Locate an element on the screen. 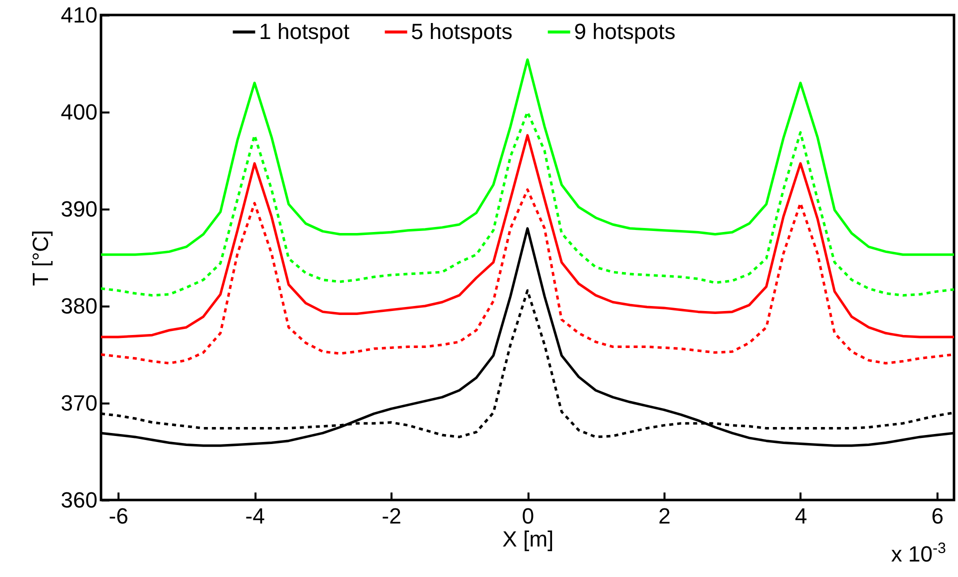 The image size is (958, 577). x-tick-label: -2 is located at coordinates (392, 516).